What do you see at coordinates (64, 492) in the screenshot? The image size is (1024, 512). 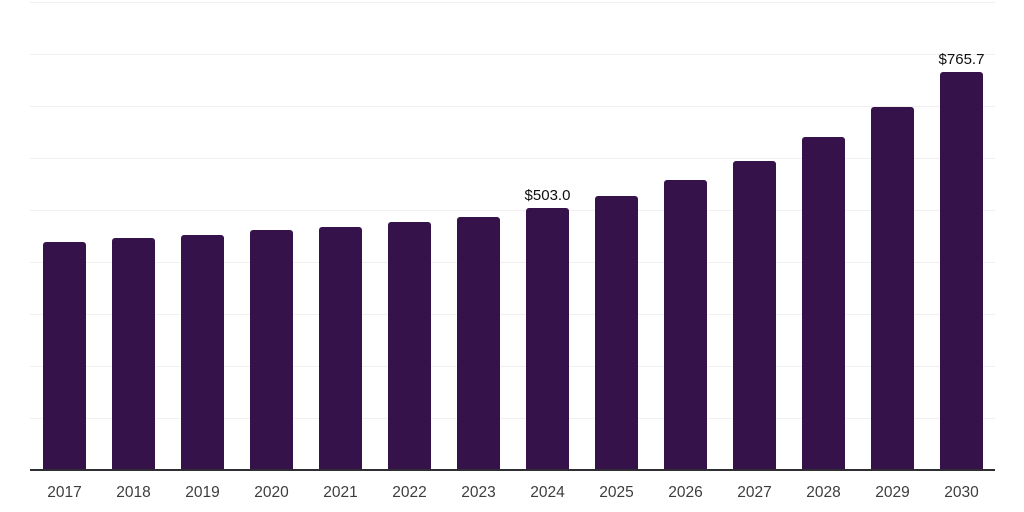 I see `x-tick-label-2017: 2017` at bounding box center [64, 492].